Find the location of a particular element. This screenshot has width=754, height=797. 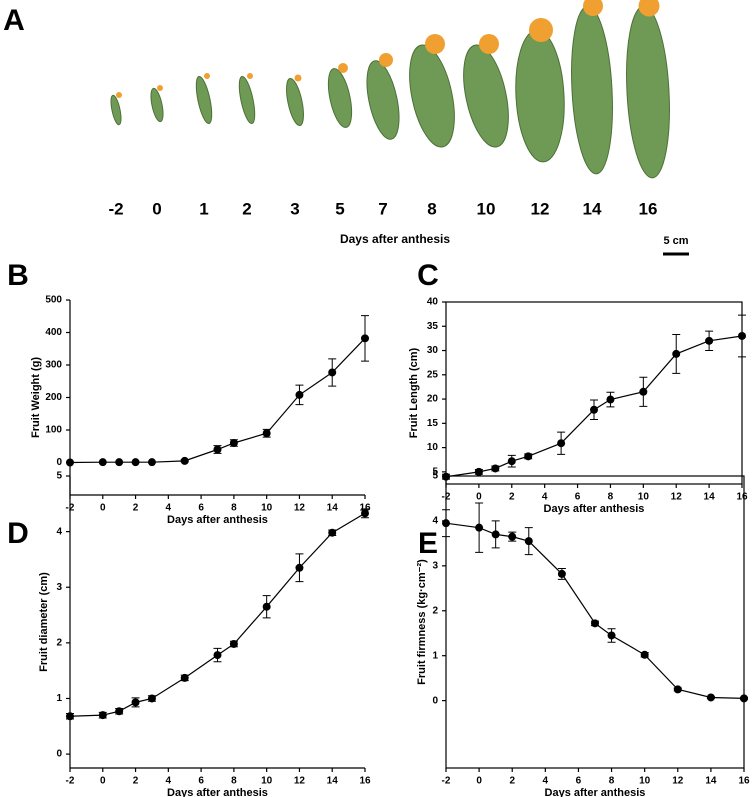

y-tick-label: 40 is located at coordinates (433, 302).